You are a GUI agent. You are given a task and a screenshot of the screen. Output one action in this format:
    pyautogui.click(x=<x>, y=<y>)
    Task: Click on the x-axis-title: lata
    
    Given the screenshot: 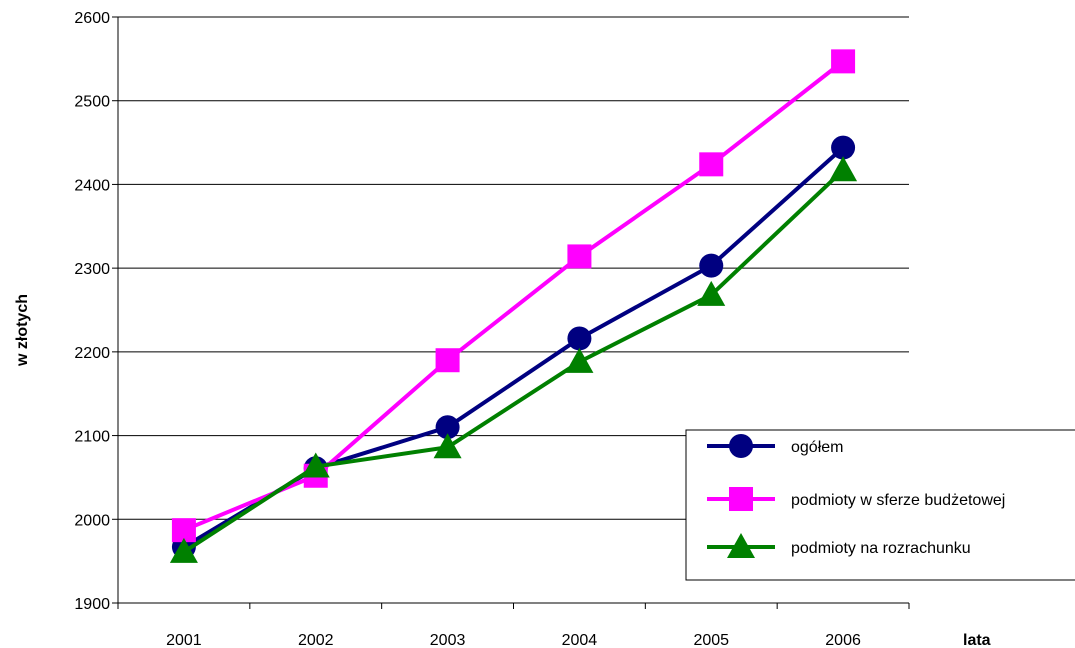 What is the action you would take?
    pyautogui.click(x=977, y=640)
    